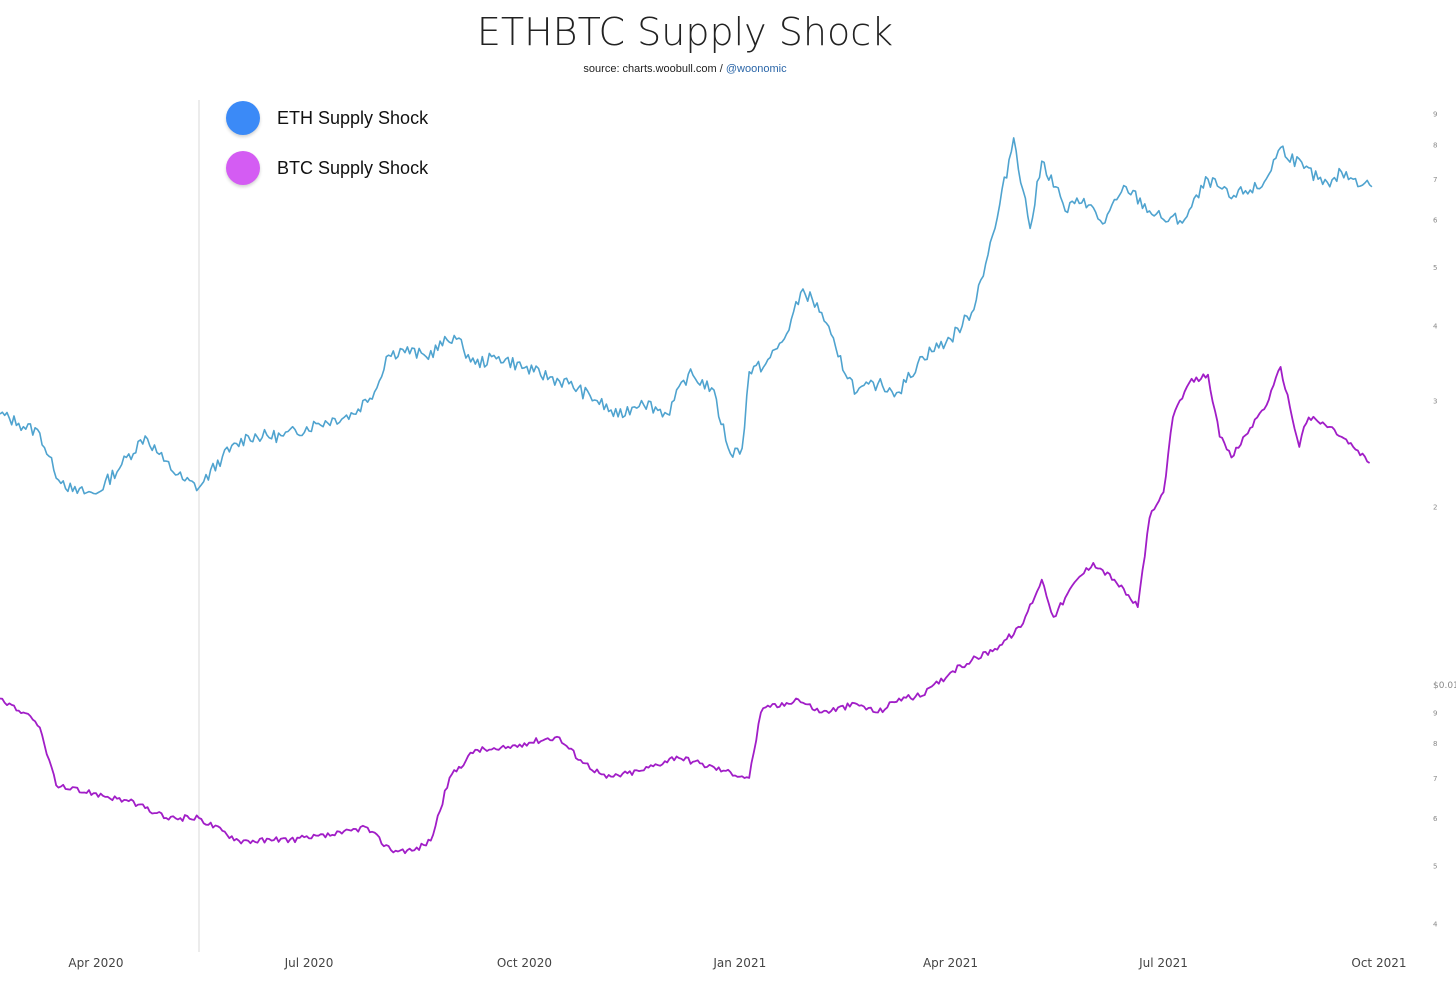  I want to click on x-tick-label: Oct 2020, so click(524, 963).